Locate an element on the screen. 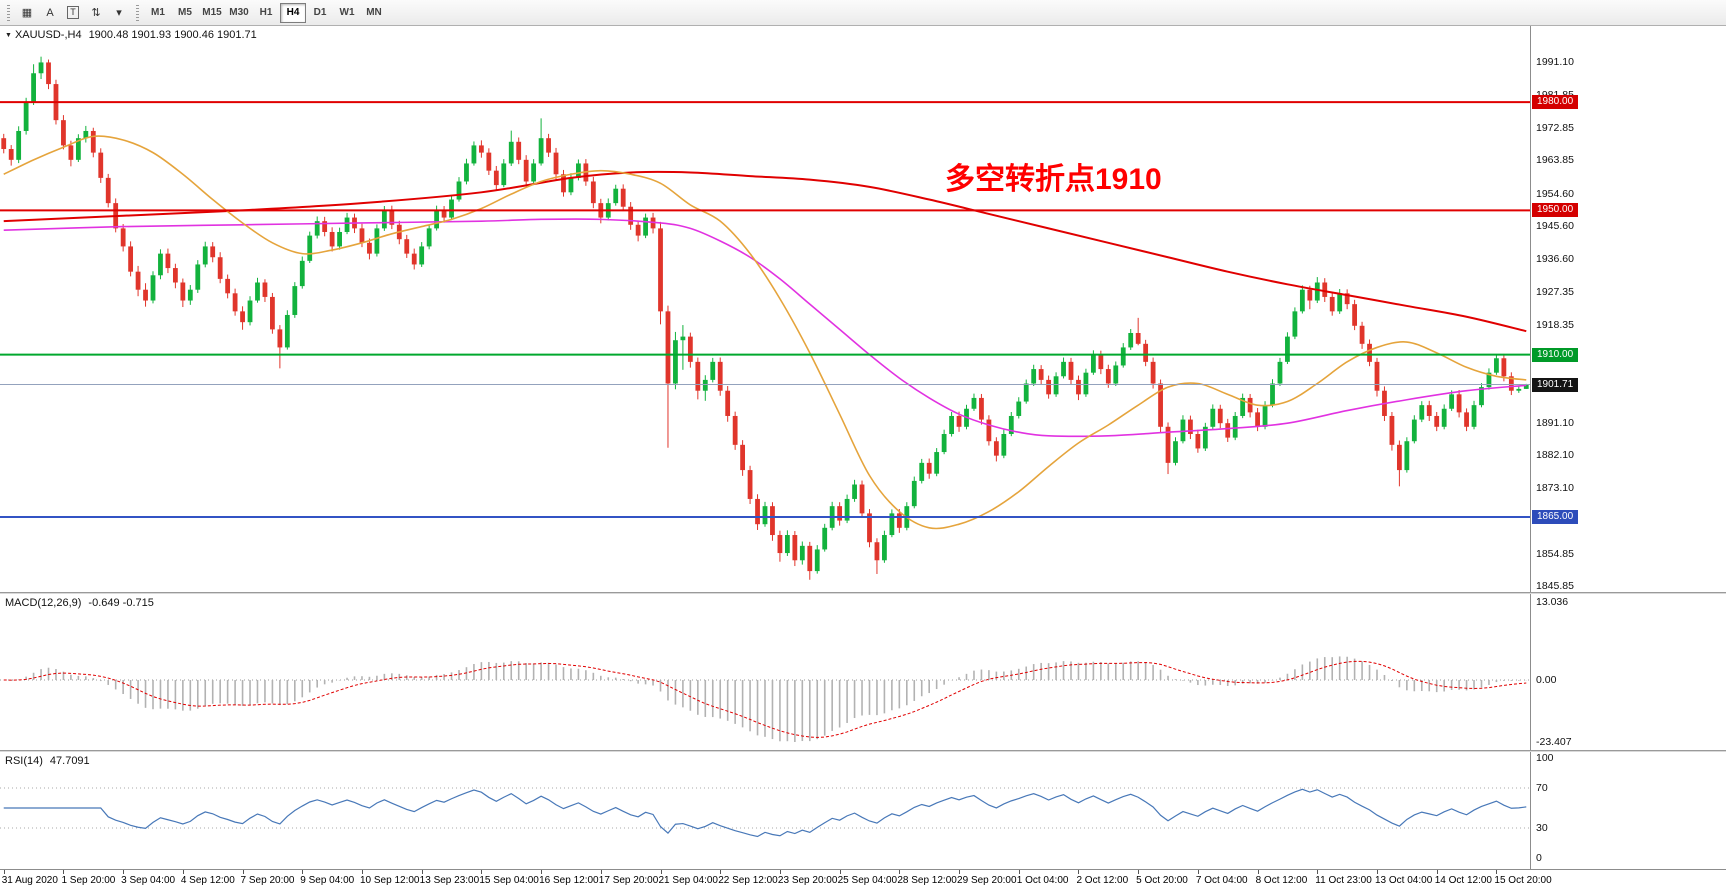 This screenshot has height=890, width=1726. macd-histogram is located at coordinates (769, 699).